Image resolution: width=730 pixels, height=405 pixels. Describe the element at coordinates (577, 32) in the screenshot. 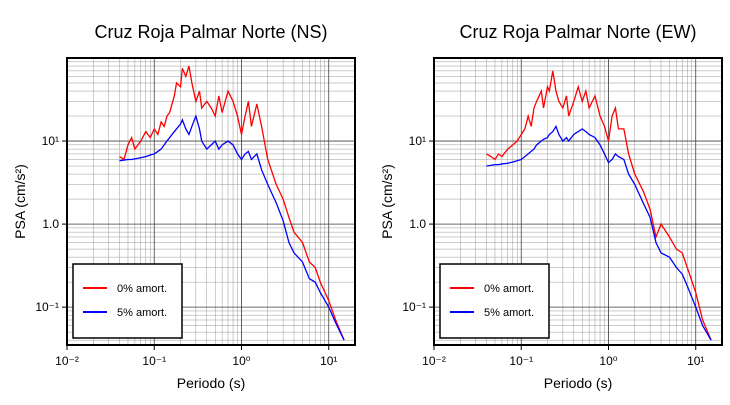

I see `chart-title: Cruz Roja Palmar Norte (EW)` at that location.